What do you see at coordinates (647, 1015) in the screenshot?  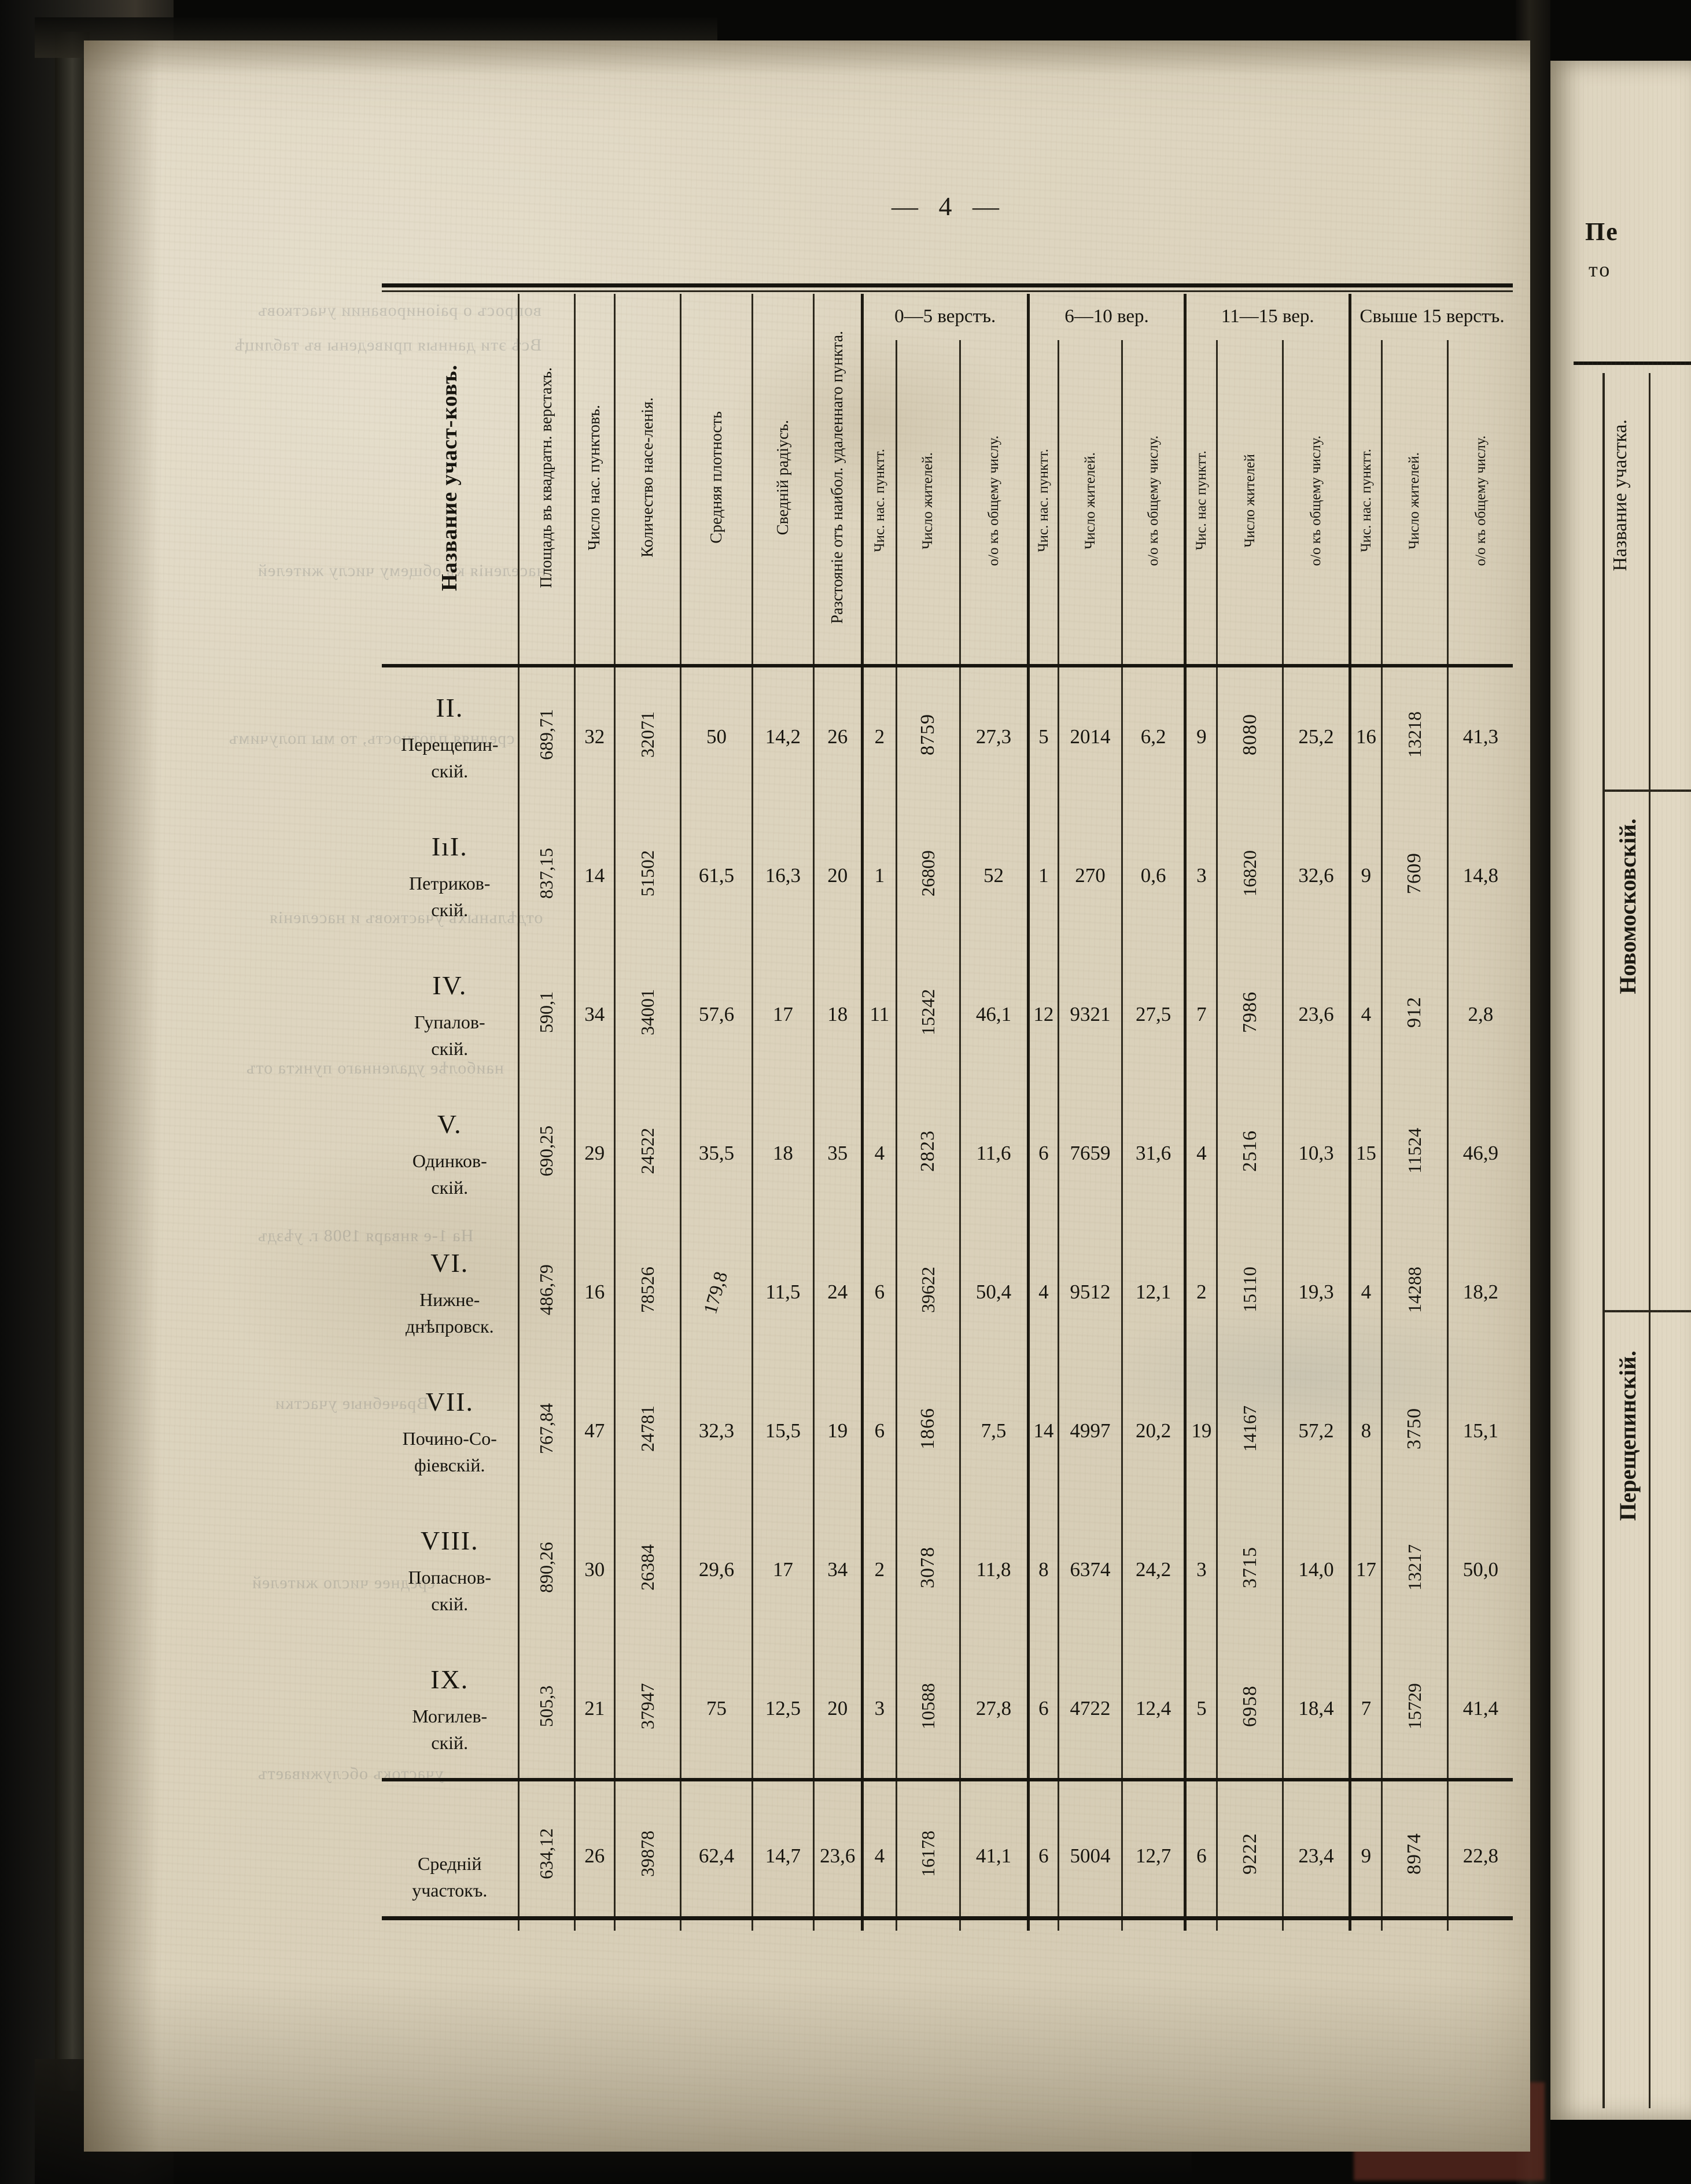 I see `cell-population: 34001` at bounding box center [647, 1015].